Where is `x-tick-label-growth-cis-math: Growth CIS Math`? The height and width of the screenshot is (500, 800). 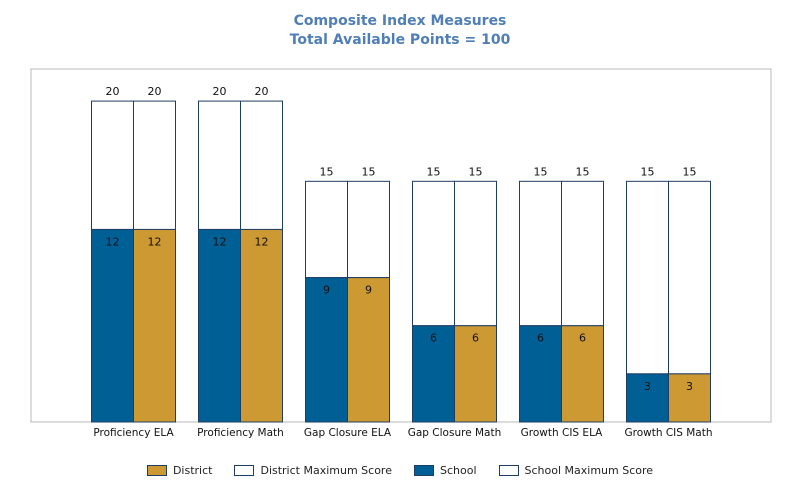
x-tick-label-growth-cis-math: Growth CIS Math is located at coordinates (668, 433).